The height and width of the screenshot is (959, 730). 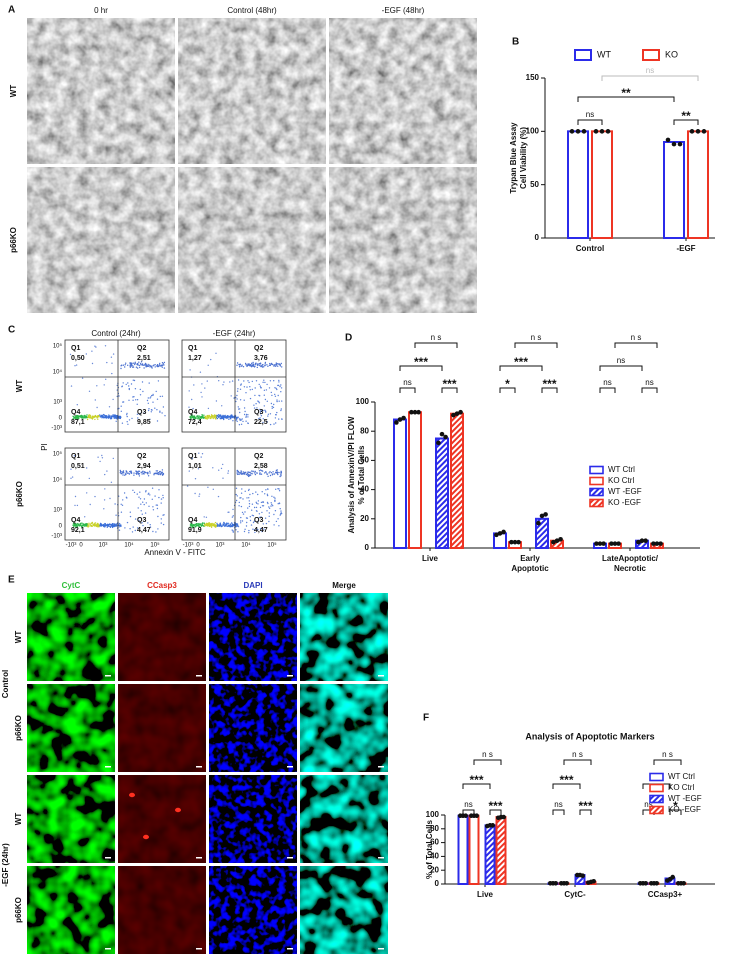 I want to click on quadrant-value: 0,50, so click(x=78, y=358).